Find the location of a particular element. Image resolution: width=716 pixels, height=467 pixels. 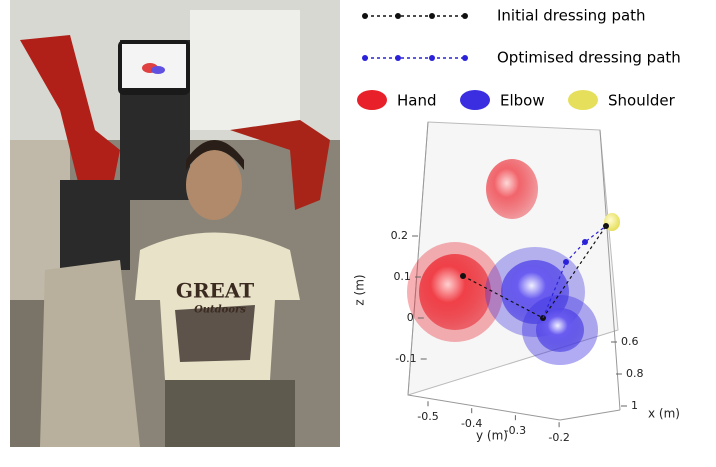

plot-paths is located at coordinates (534, 272).